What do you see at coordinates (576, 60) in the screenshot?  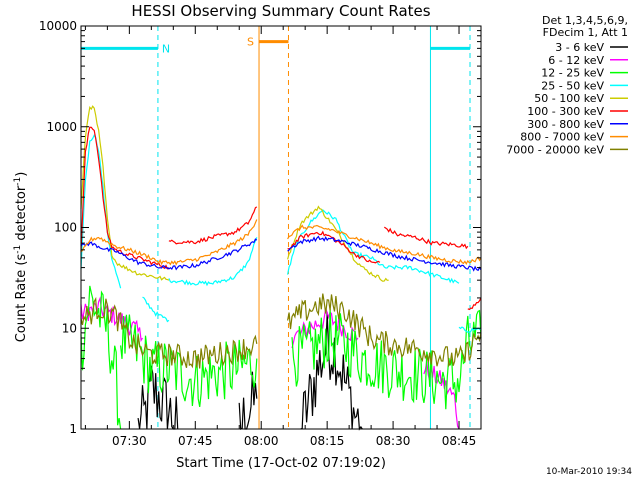 I see `legend-label: 6 - 12 keV` at bounding box center [576, 60].